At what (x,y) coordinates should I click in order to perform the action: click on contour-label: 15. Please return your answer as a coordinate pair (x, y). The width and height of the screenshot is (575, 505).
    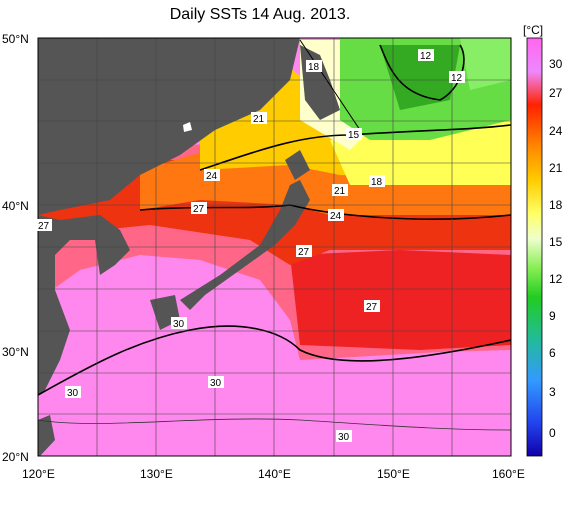
    Looking at the image, I should click on (354, 135).